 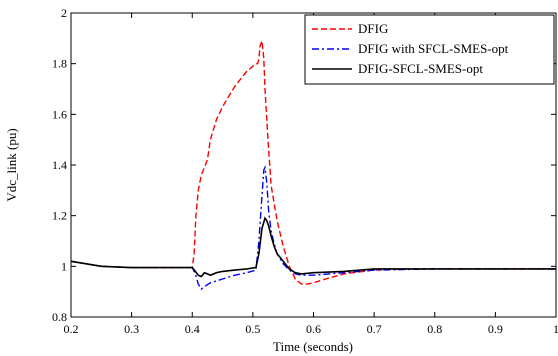 I want to click on x-tick-label: 0.6, so click(x=313, y=329).